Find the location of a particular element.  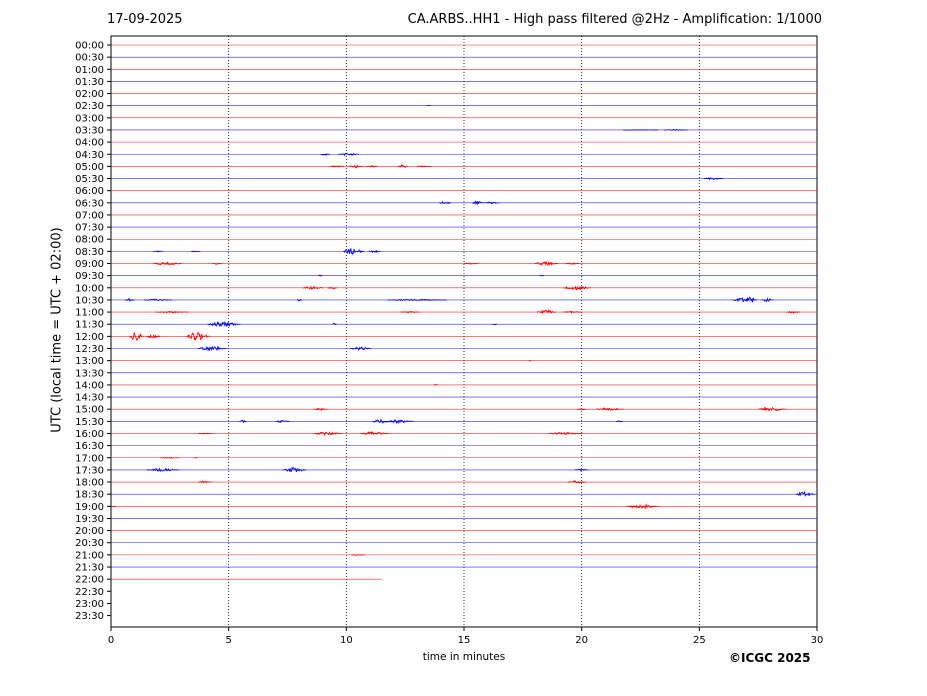

y-tick-label-13:00: 13:00 is located at coordinates (89, 361).